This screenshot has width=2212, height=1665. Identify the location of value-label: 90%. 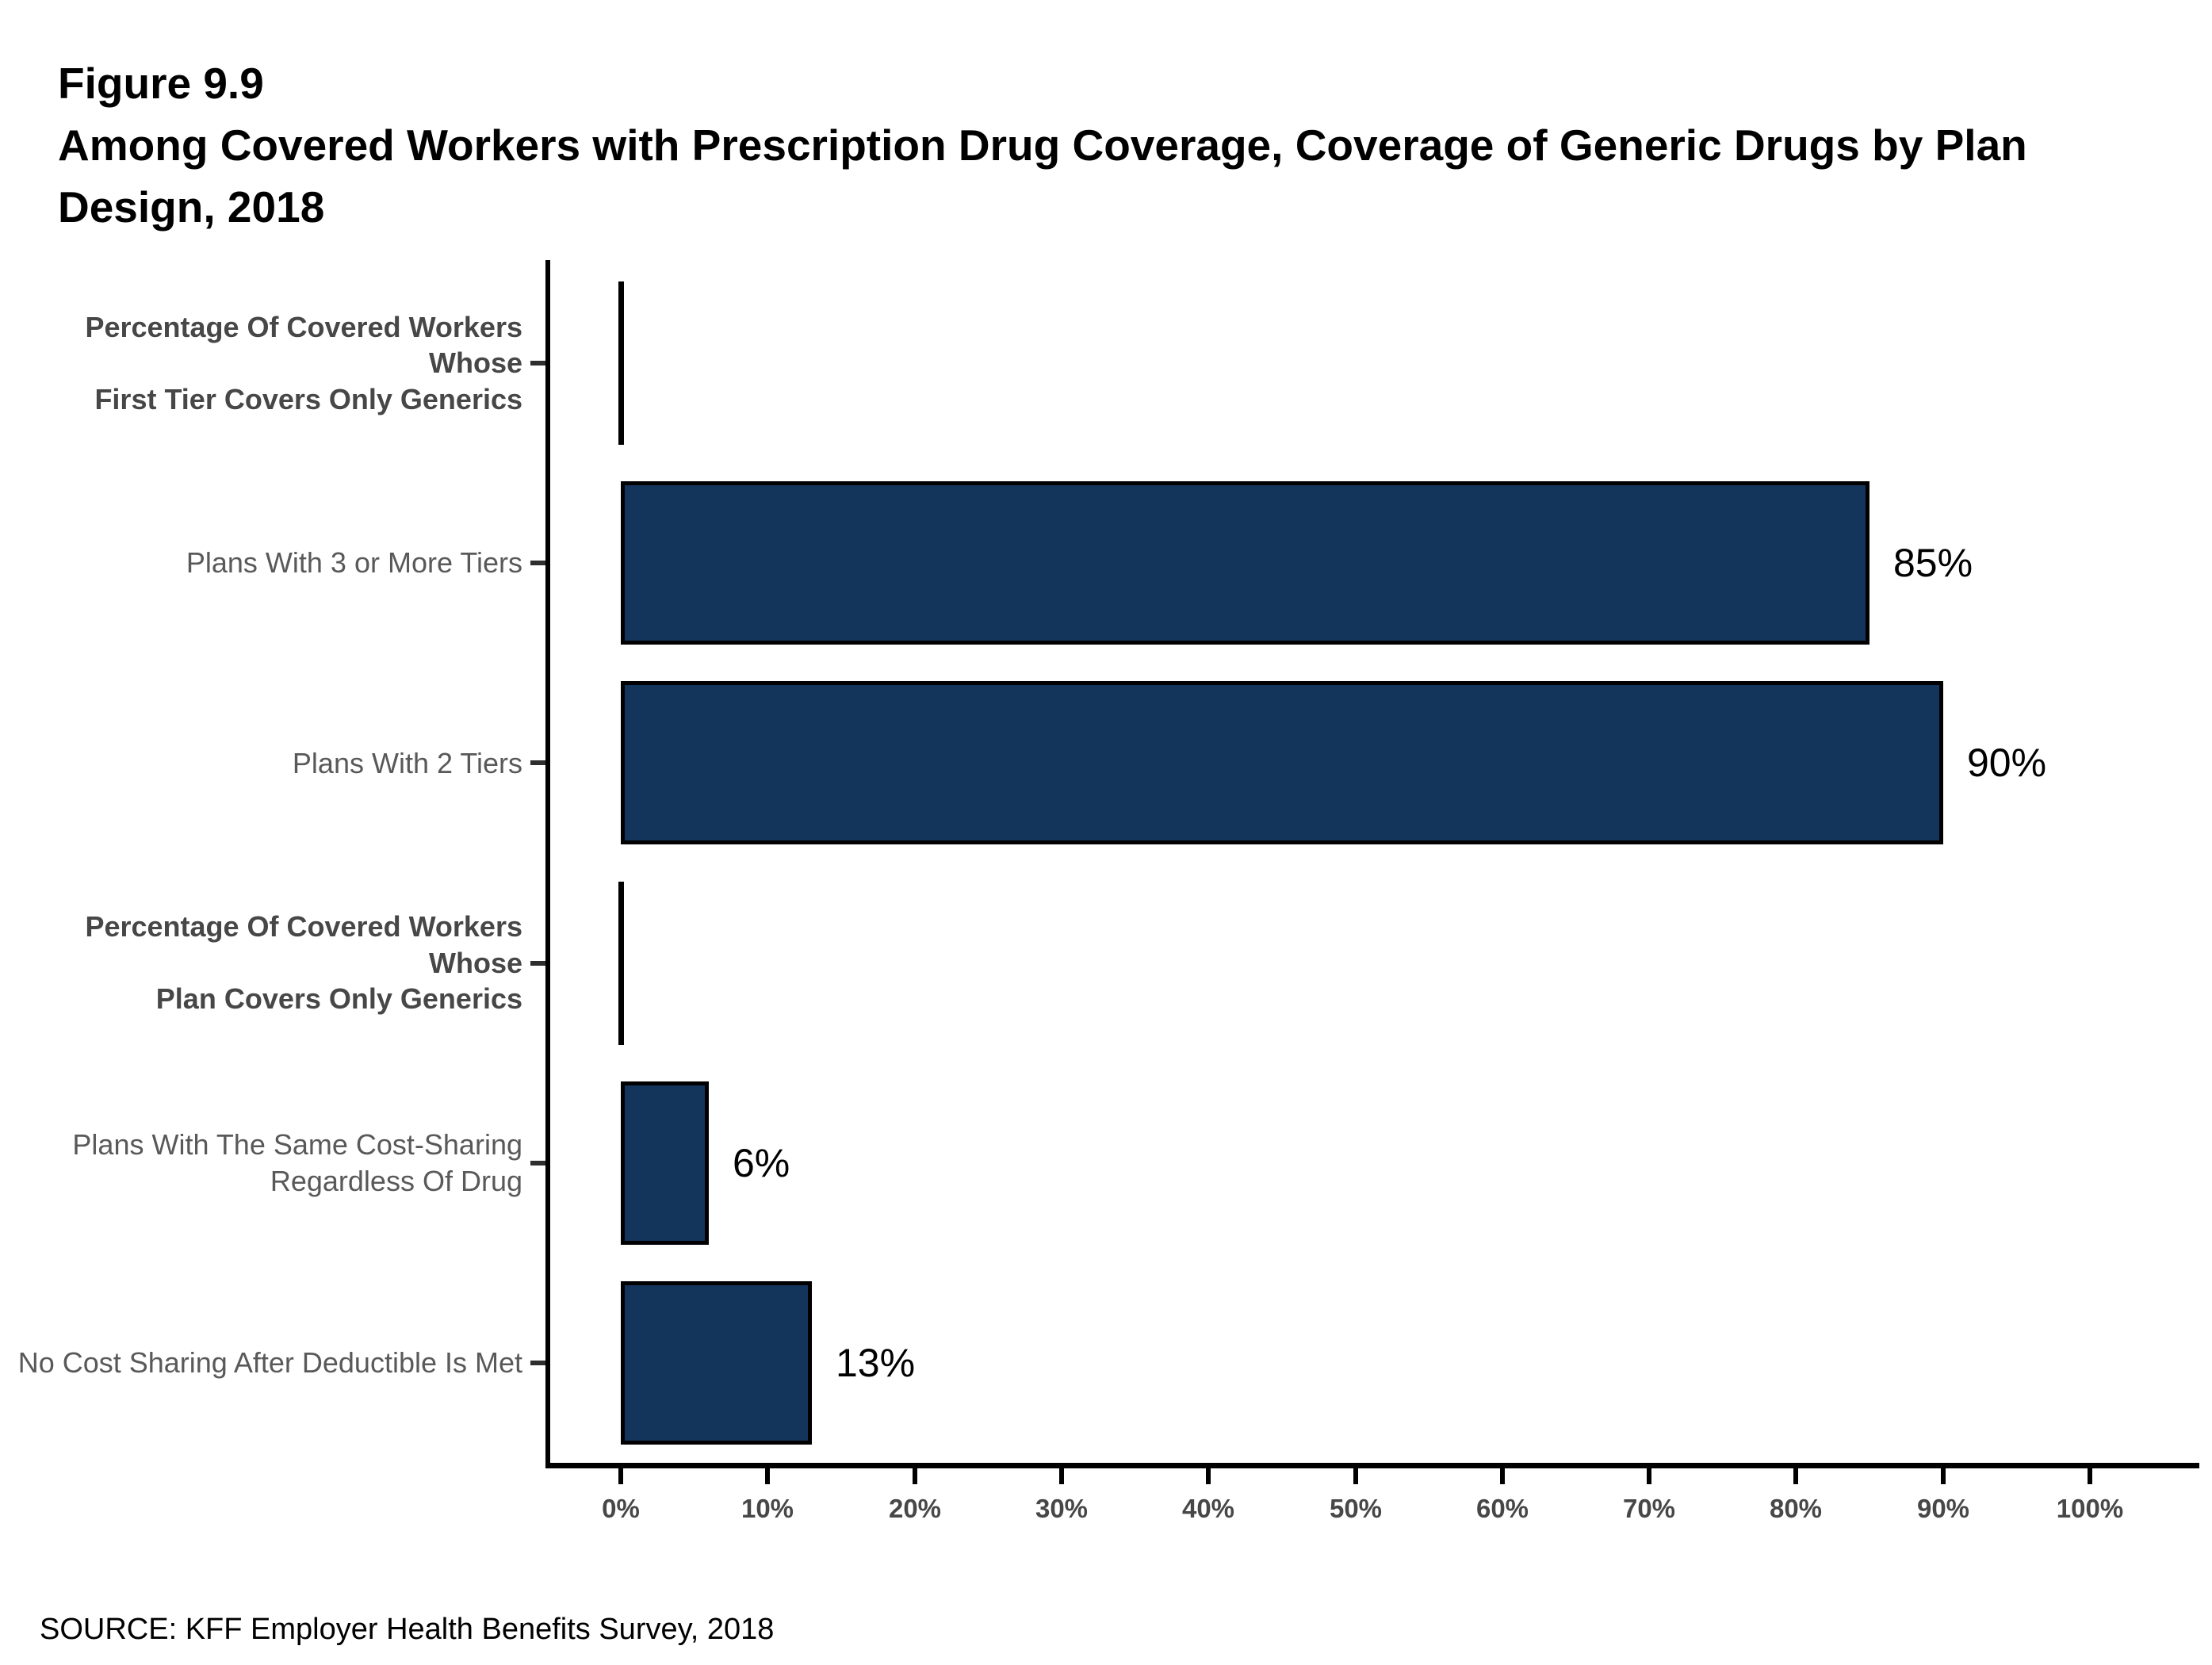
(2007, 763).